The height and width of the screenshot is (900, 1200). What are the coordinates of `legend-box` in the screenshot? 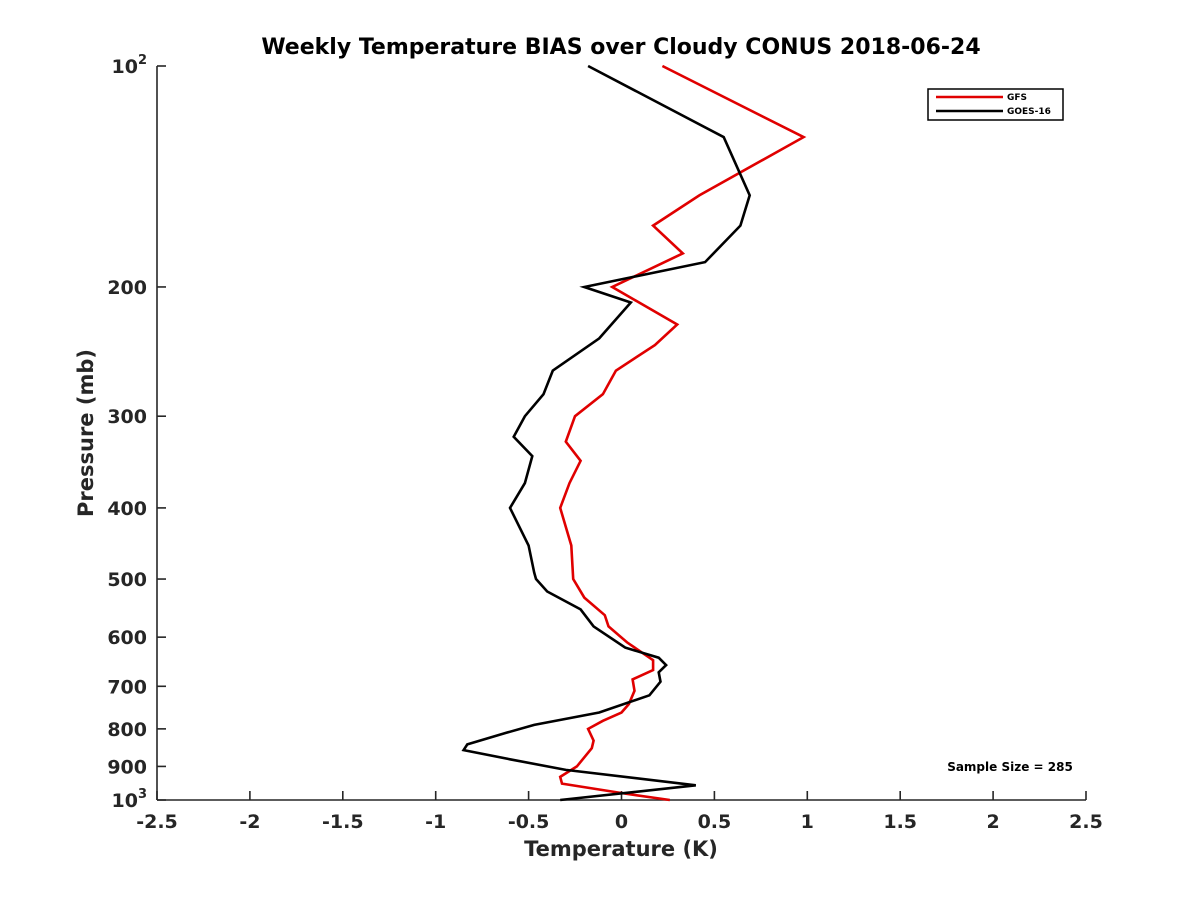 It's located at (995, 104).